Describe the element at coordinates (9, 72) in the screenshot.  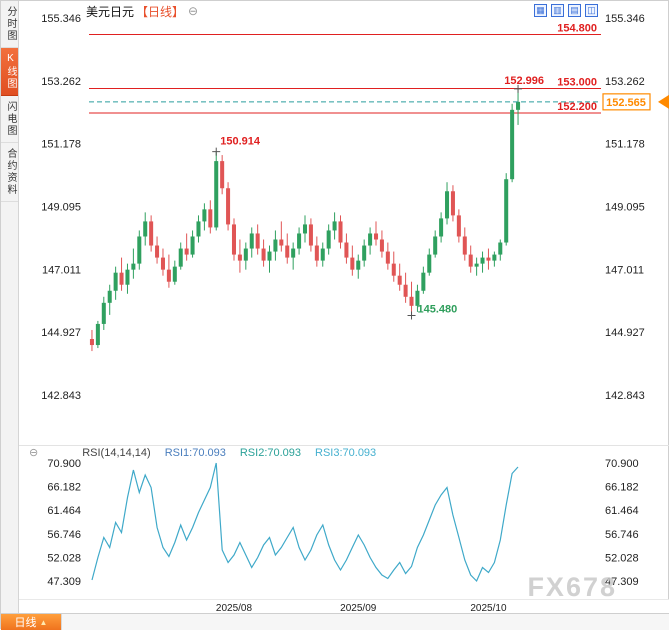
I see `sidebar-tab-kline: K线图` at that location.